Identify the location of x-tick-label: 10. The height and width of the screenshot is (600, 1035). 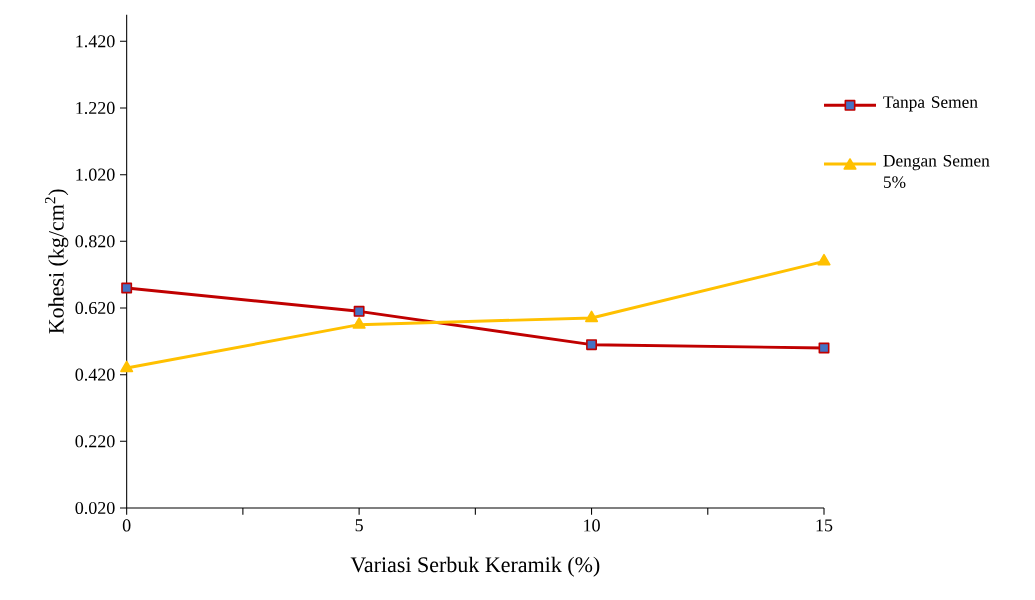
(592, 525).